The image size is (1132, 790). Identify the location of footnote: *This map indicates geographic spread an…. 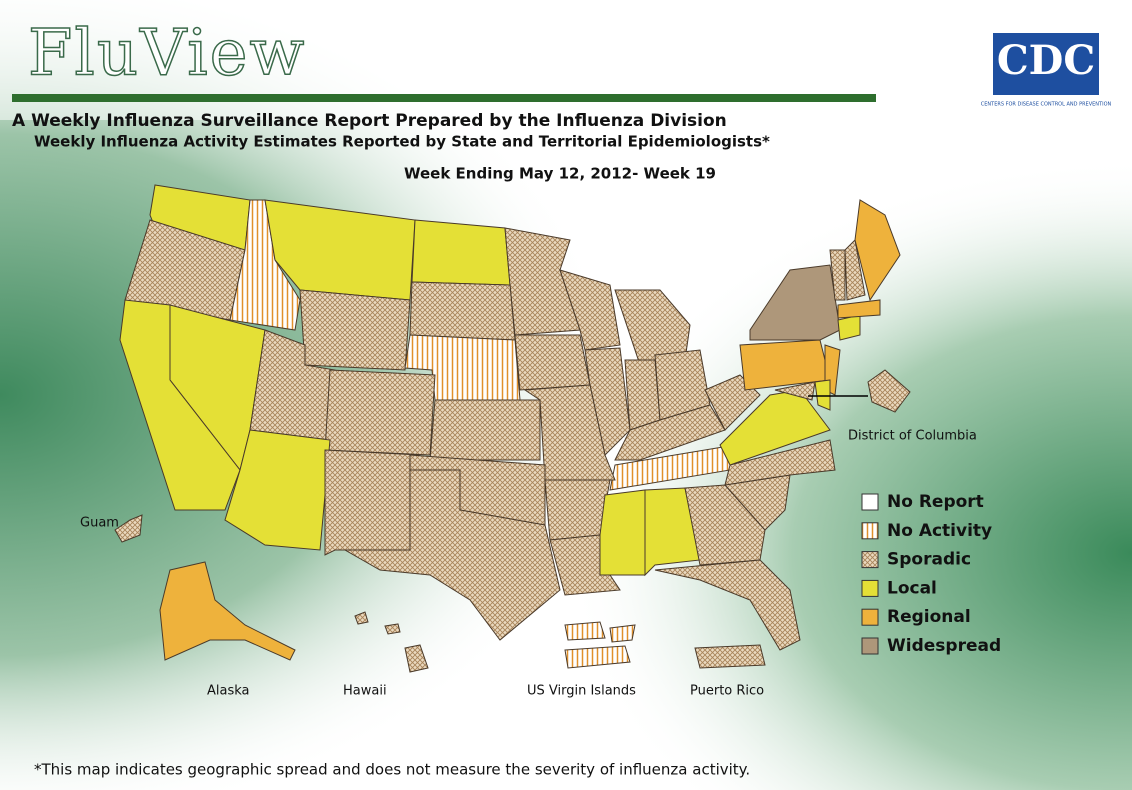
(392, 770).